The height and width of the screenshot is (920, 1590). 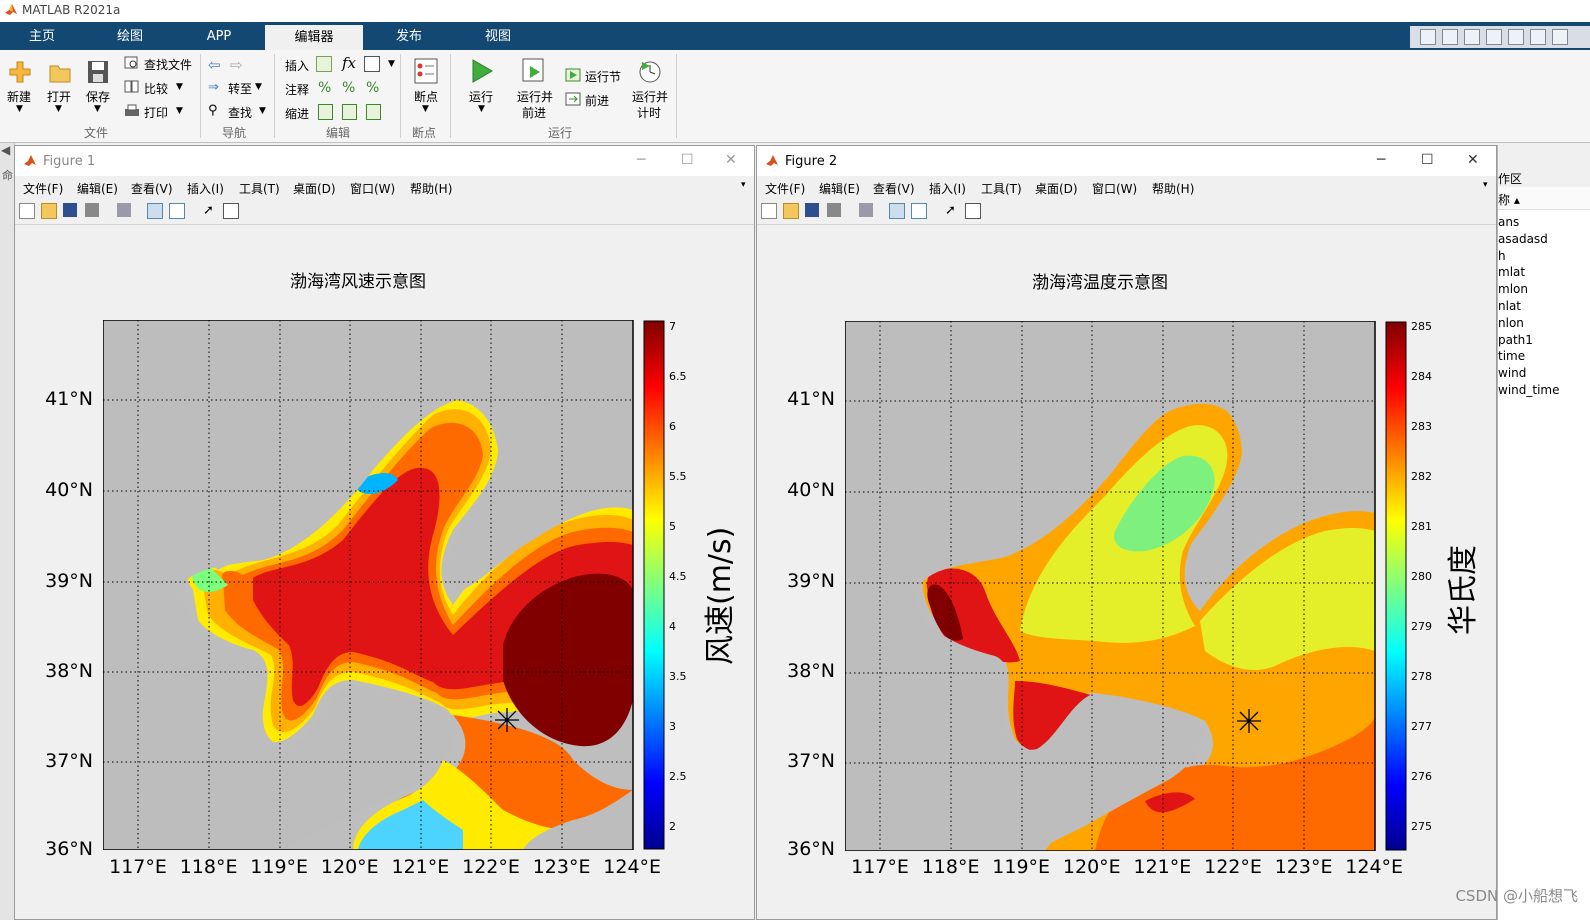 What do you see at coordinates (1516, 37) in the screenshot?
I see `undo-icon` at bounding box center [1516, 37].